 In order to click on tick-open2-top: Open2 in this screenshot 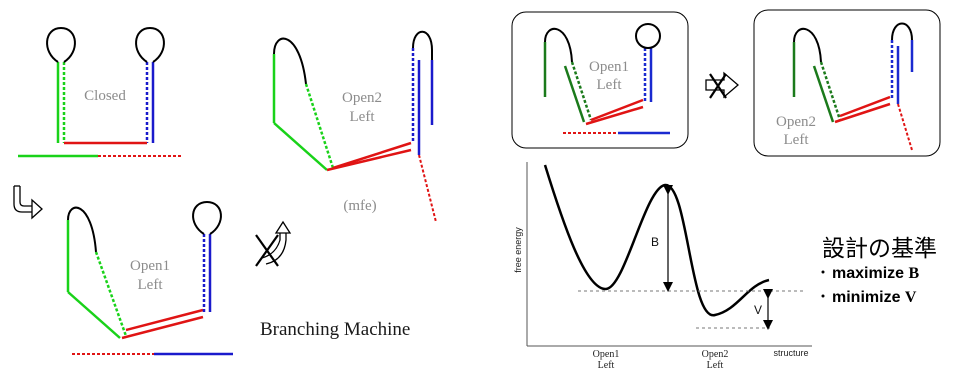, I will do `click(715, 354)`.